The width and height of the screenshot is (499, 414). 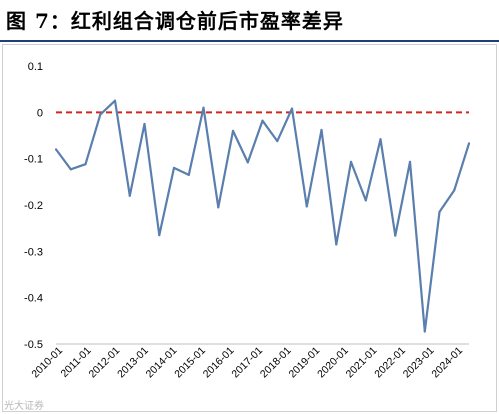 I want to click on y-tick-label: -0.5, so click(x=33, y=345).